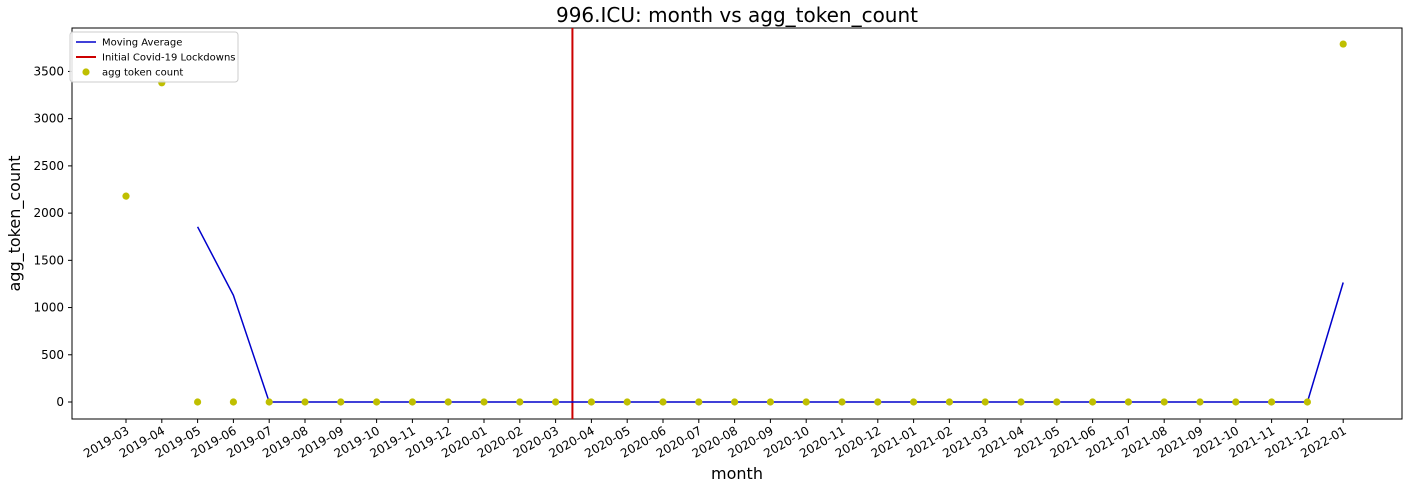  I want to click on y-tick-label: 2500, so click(48, 166).